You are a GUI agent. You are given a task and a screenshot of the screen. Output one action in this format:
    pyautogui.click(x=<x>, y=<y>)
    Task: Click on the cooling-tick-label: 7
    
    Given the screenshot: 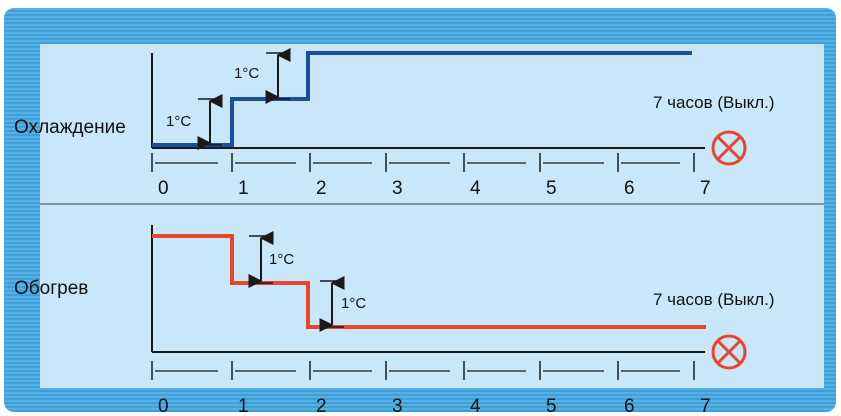 What is the action you would take?
    pyautogui.click(x=705, y=188)
    